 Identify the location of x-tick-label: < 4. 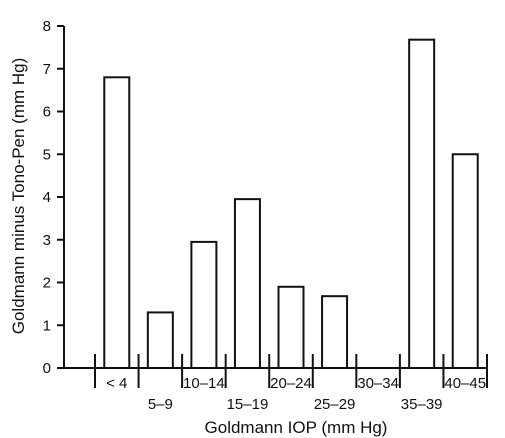
(116, 383).